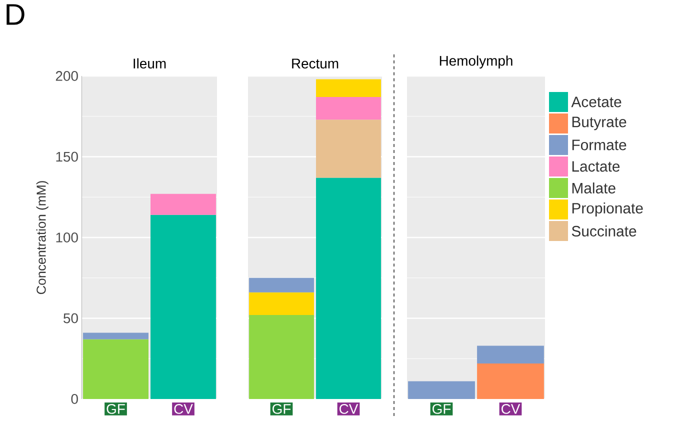 The height and width of the screenshot is (422, 684). Describe the element at coordinates (607, 209) in the screenshot. I see `legend-label: Propionate` at that location.